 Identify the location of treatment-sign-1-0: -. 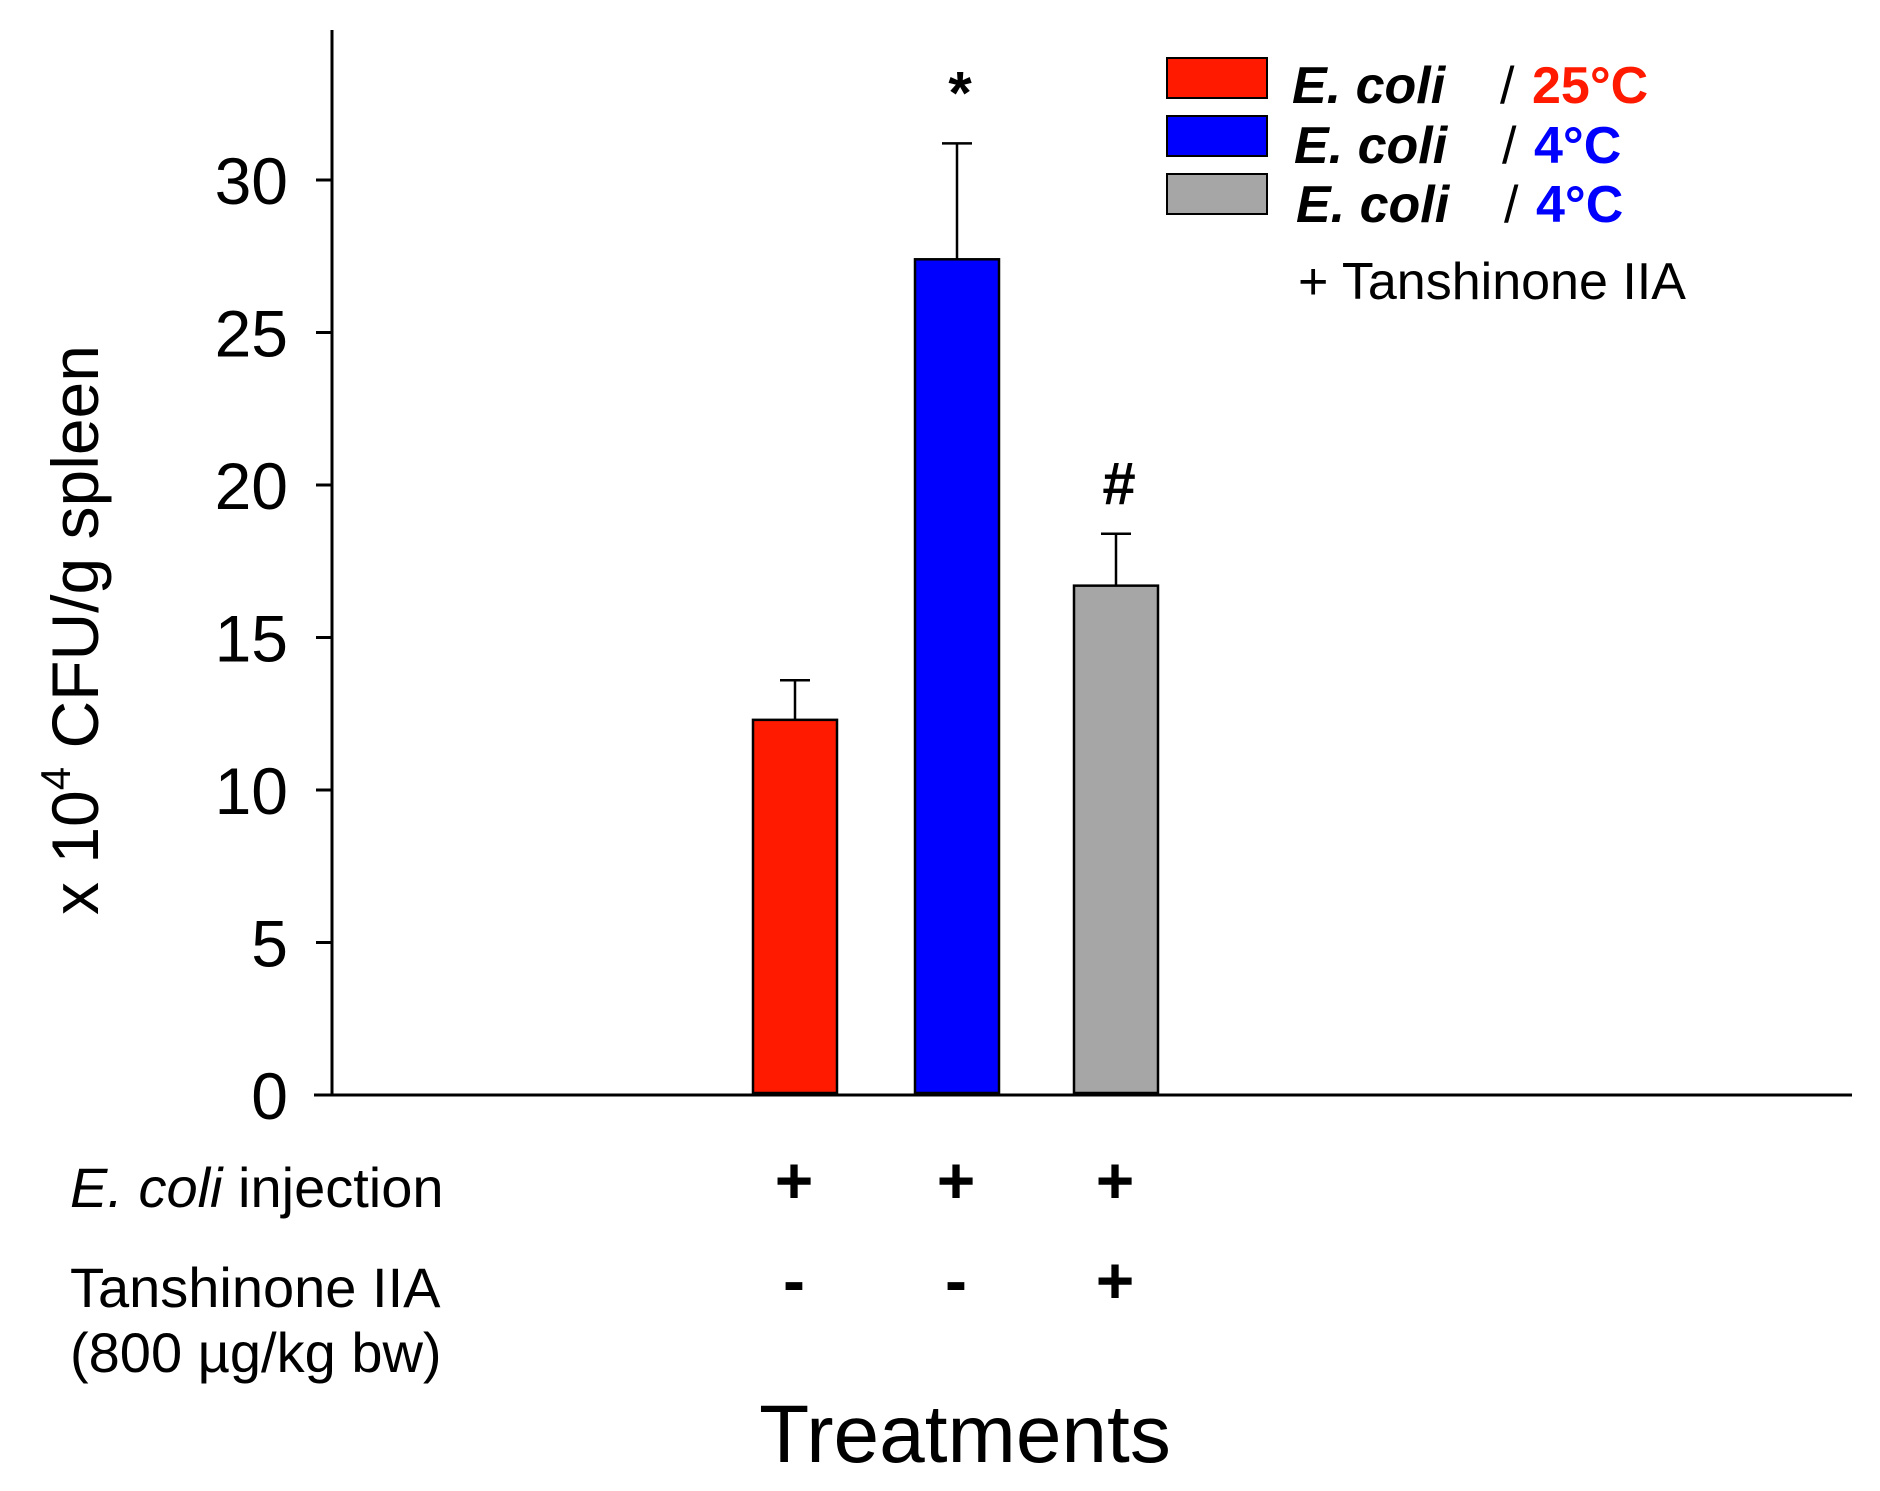
(794, 1280).